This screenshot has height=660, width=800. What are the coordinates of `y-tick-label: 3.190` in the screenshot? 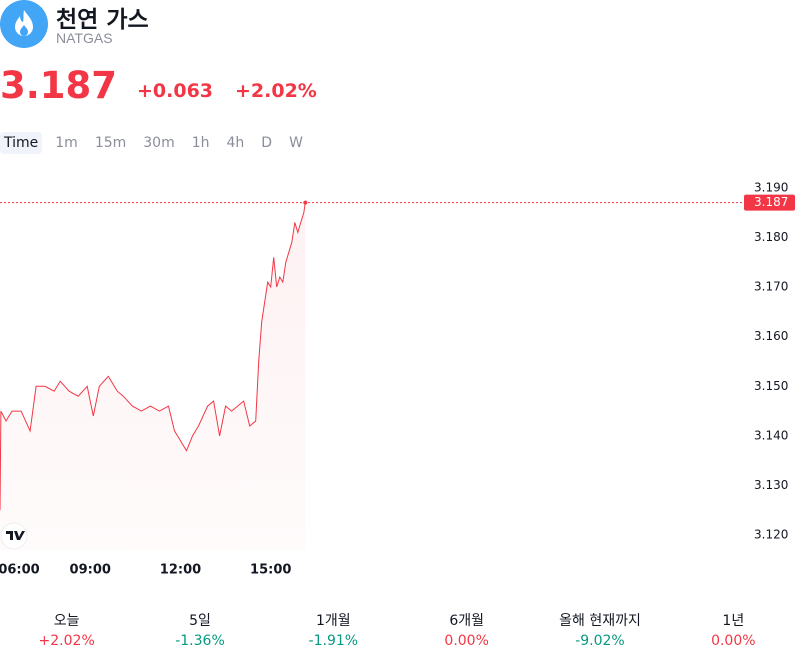 It's located at (771, 187).